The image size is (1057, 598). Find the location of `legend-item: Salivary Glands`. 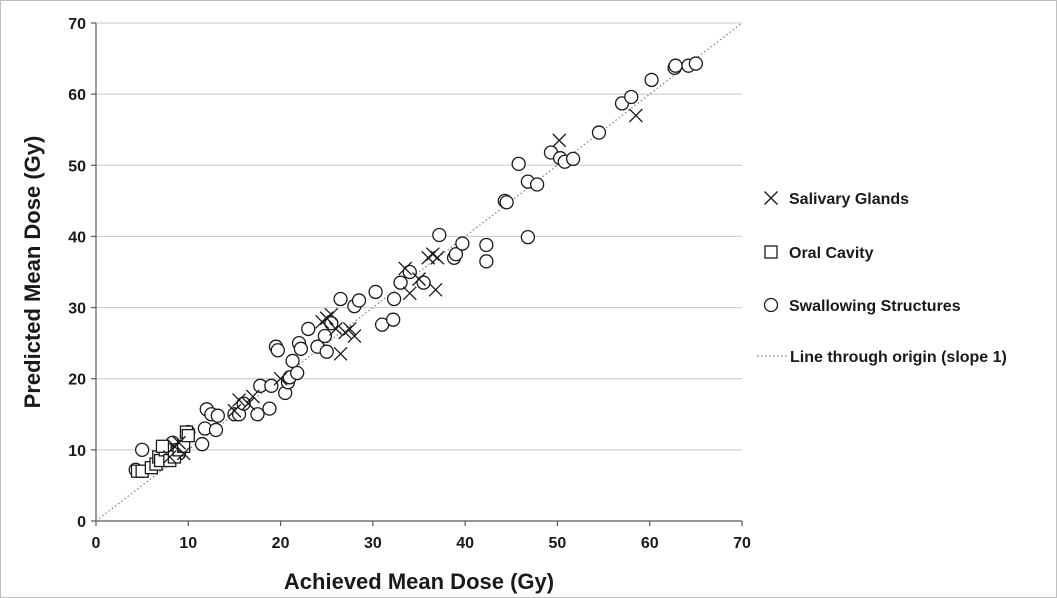

legend-item: Salivary Glands is located at coordinates (836, 199).